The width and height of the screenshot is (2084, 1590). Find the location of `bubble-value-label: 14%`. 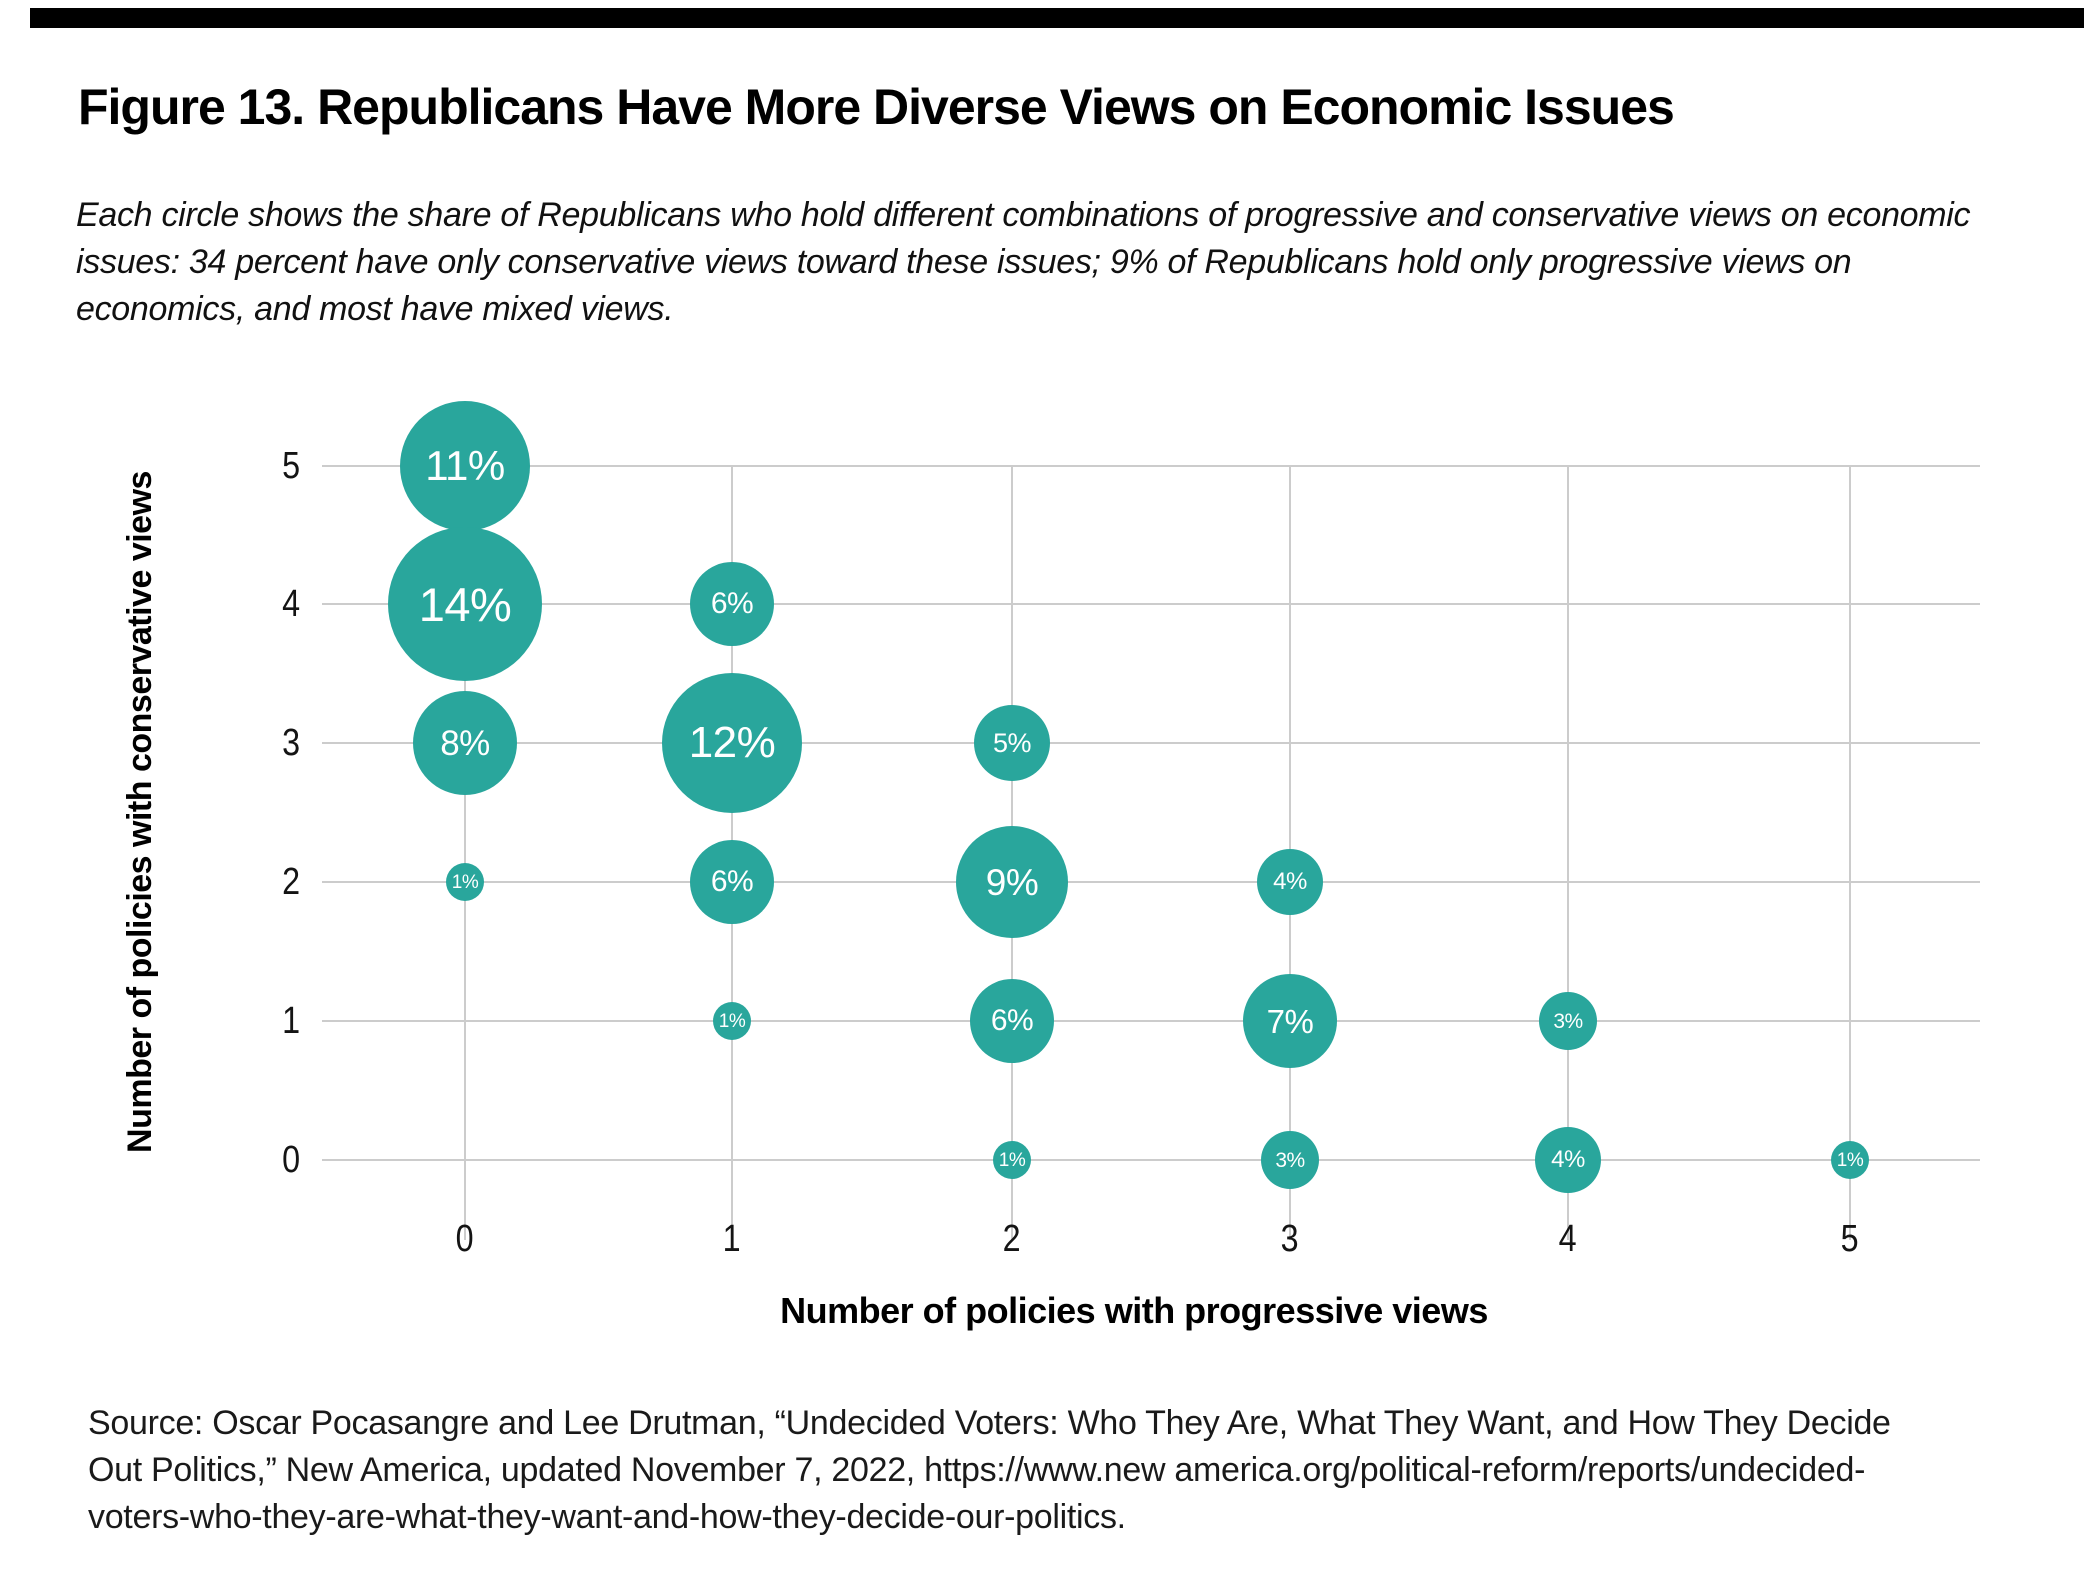

bubble-value-label: 14% is located at coordinates (465, 604).